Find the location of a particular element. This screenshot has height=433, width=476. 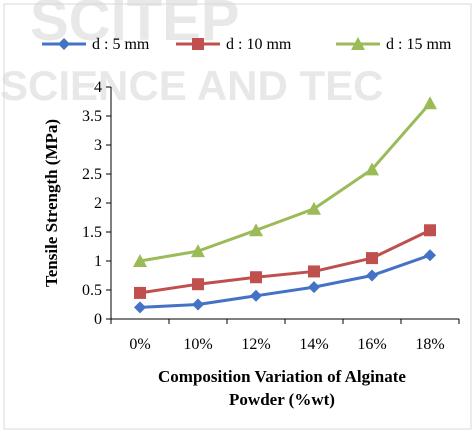

x-axis-ticks: 0% 10% 12% 14% 16% 18% is located at coordinates (285, 336).